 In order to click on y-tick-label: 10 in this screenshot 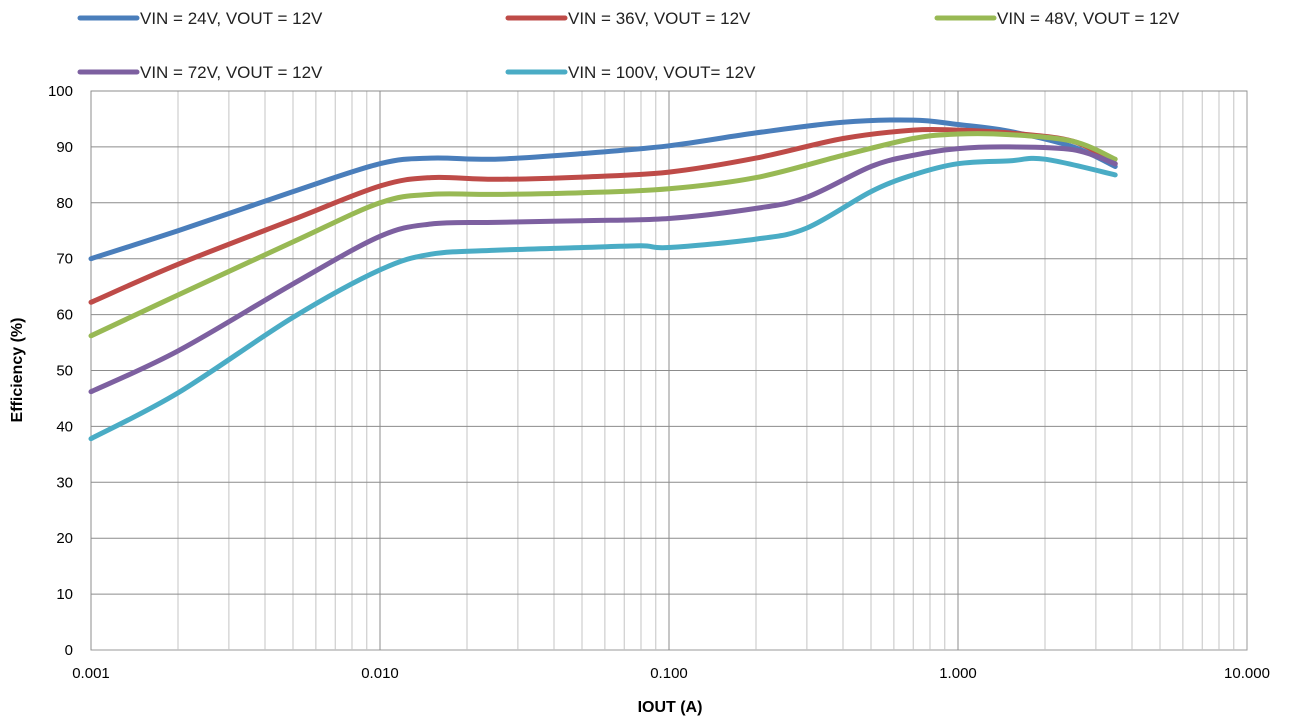, I will do `click(64, 594)`.